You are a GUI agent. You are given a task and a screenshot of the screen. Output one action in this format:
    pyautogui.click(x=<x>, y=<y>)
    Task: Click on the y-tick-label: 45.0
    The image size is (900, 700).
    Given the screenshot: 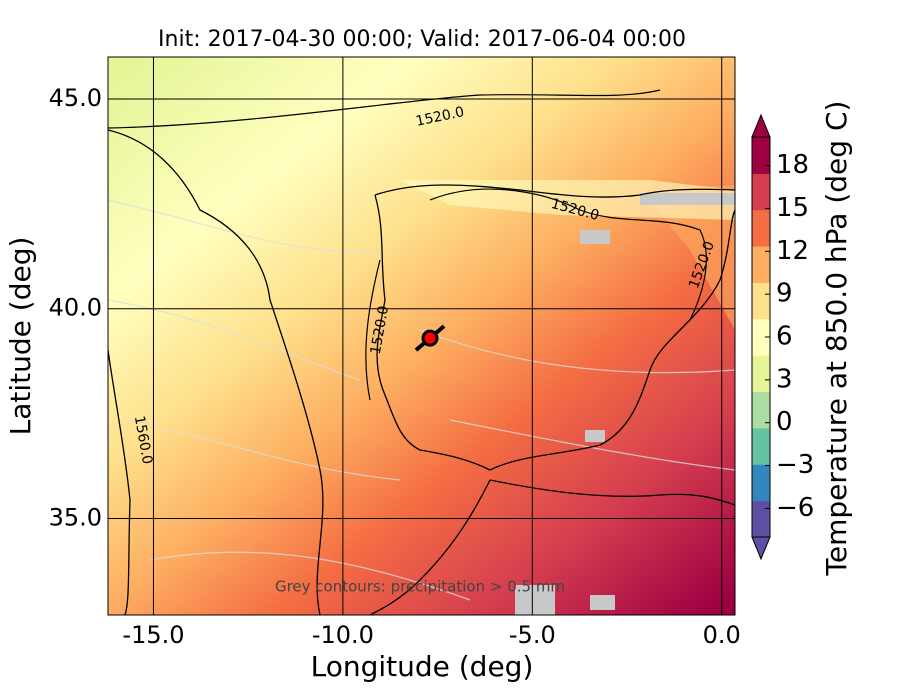 What is the action you would take?
    pyautogui.click(x=75, y=98)
    